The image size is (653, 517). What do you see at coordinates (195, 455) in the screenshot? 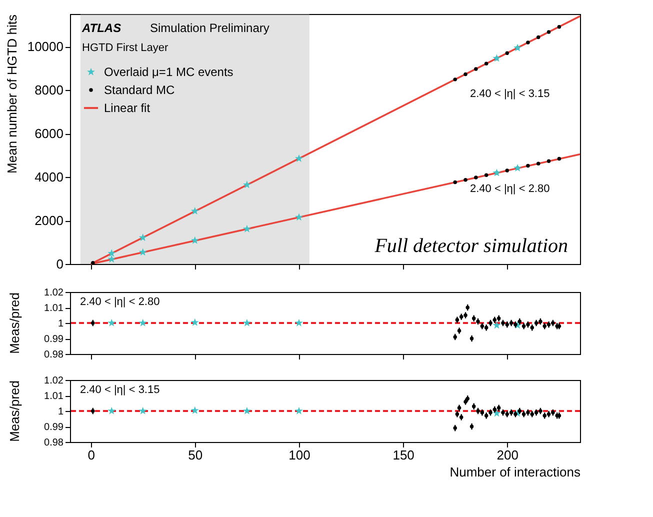
I see `x-tick-label: 50` at bounding box center [195, 455].